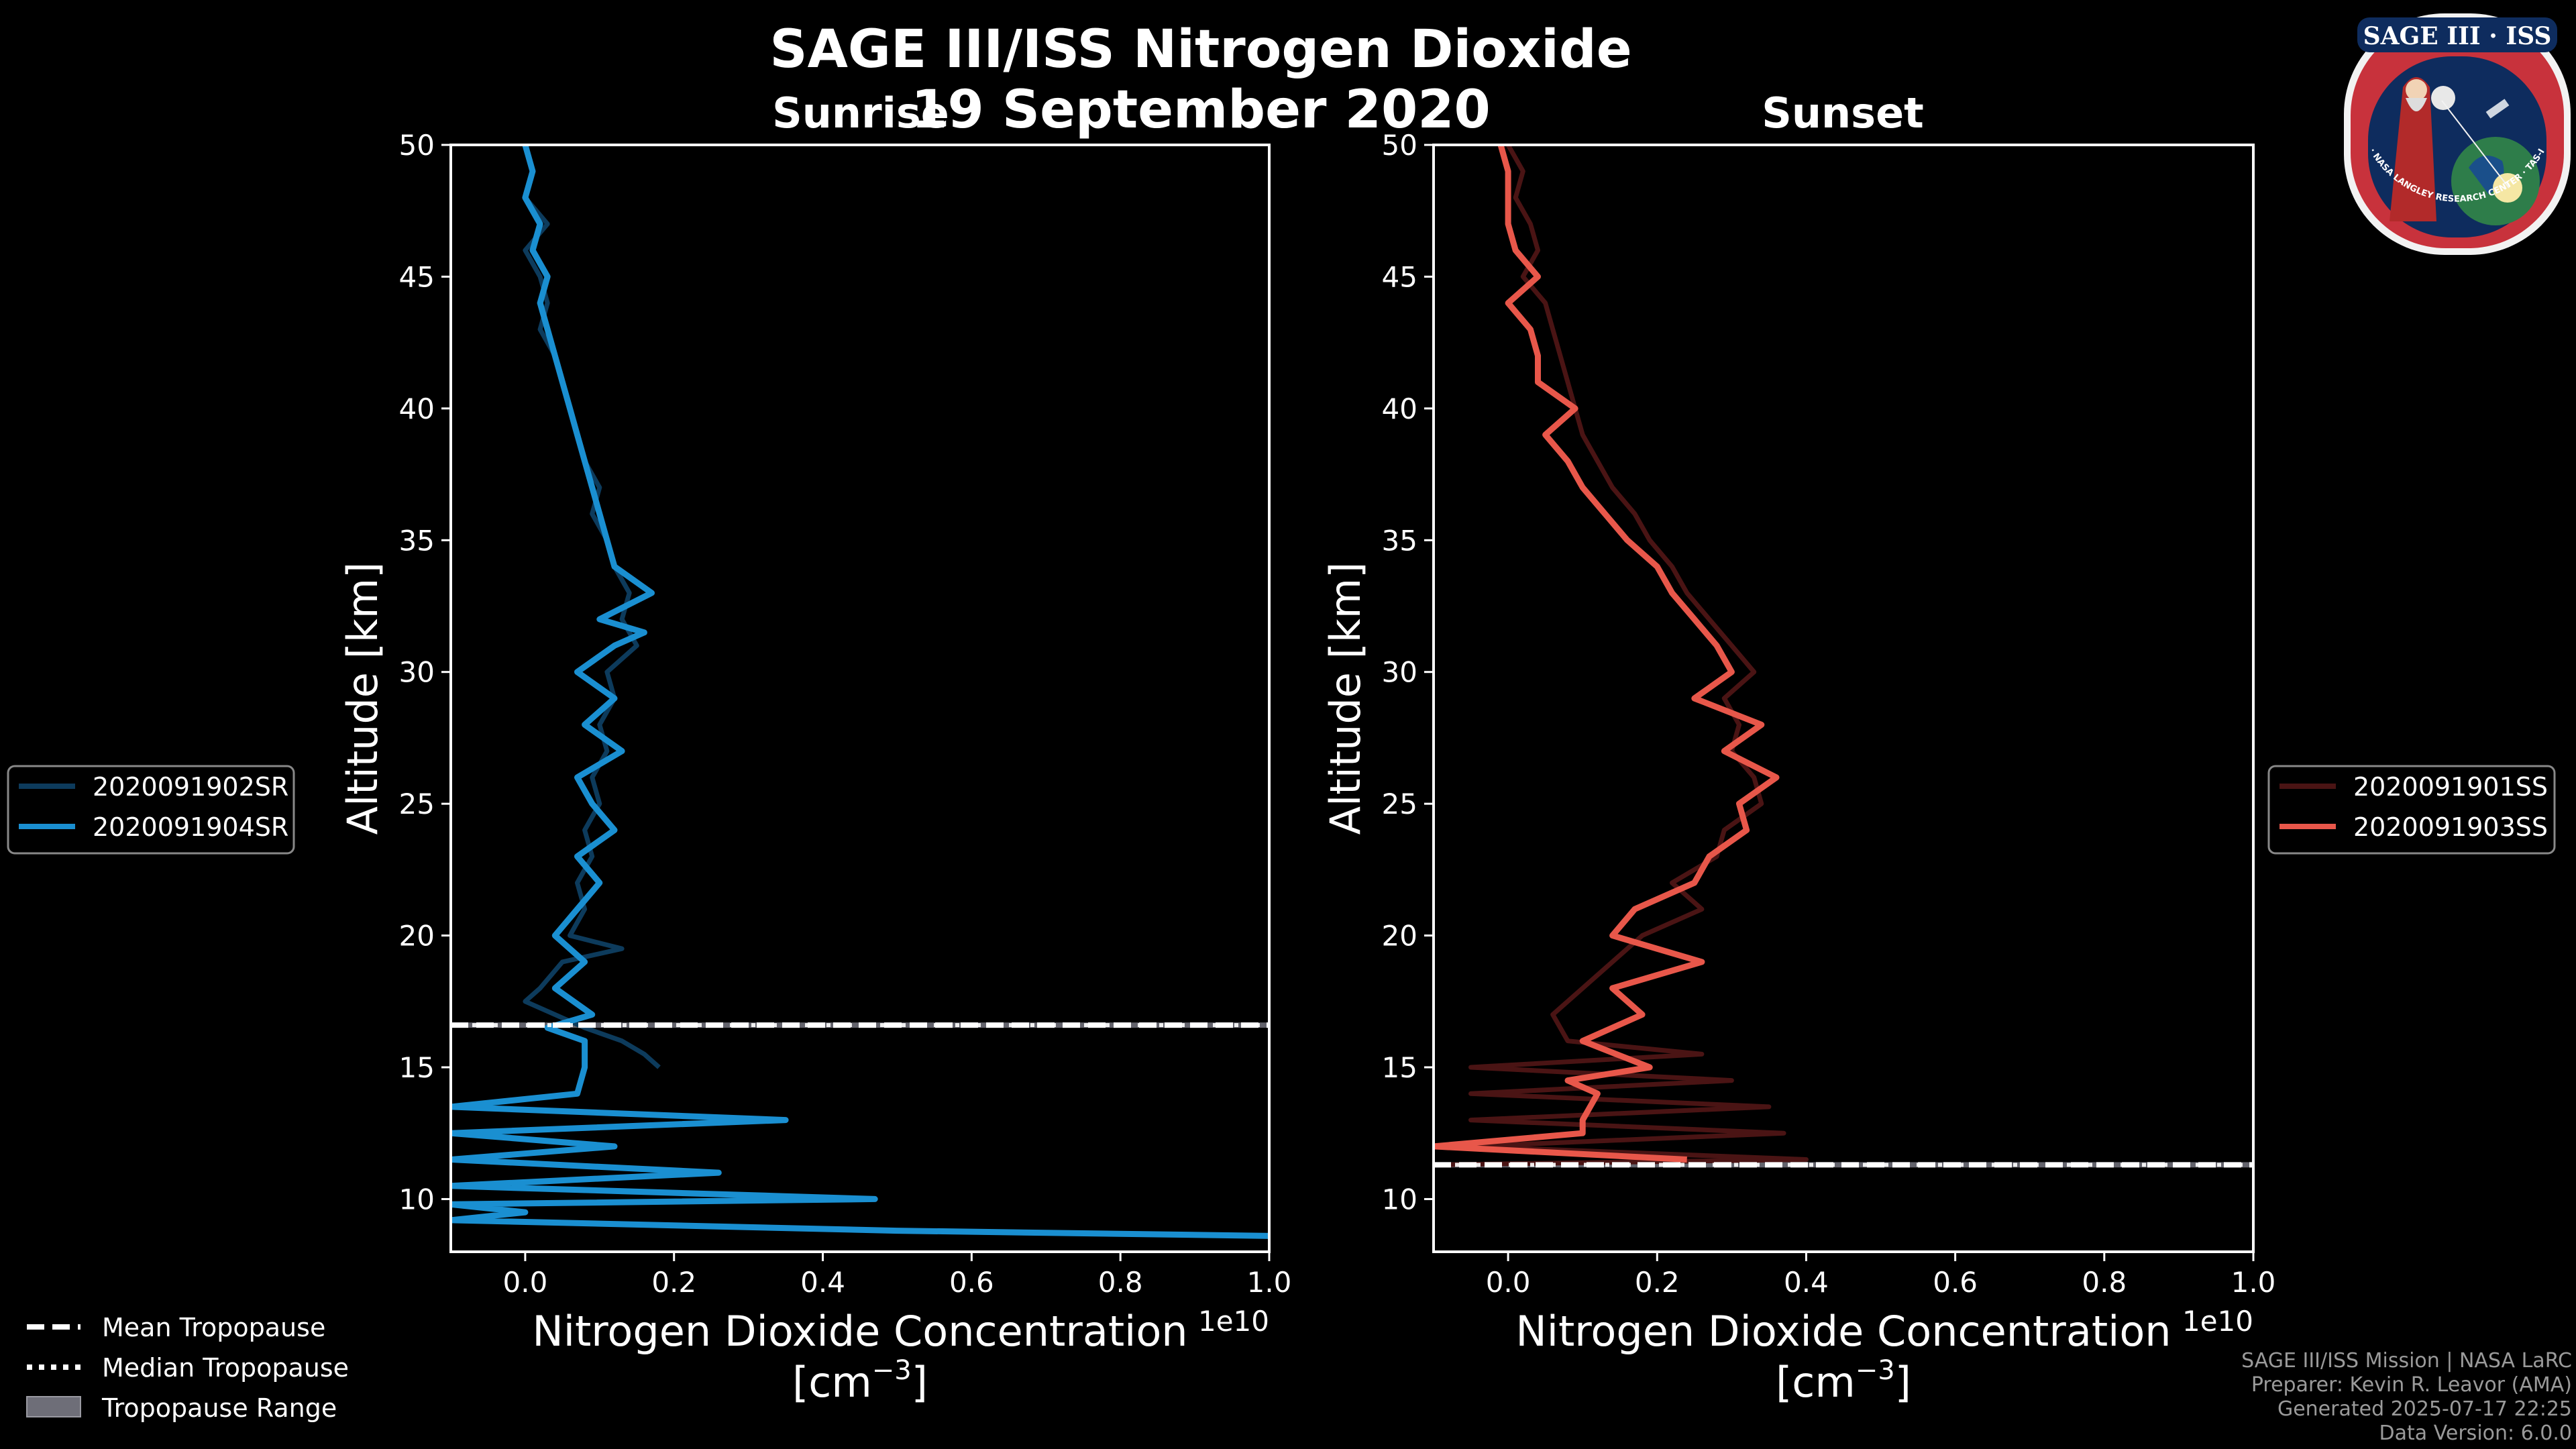  I want to click on median-tropopause-label: Median Tropopause, so click(225, 1368).